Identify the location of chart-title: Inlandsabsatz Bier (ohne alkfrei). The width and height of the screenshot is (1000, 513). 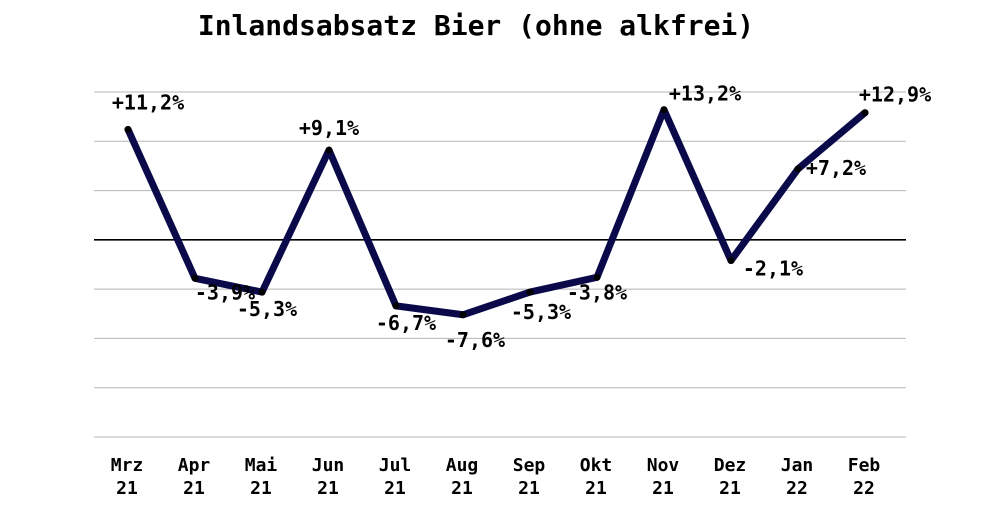
(476, 25).